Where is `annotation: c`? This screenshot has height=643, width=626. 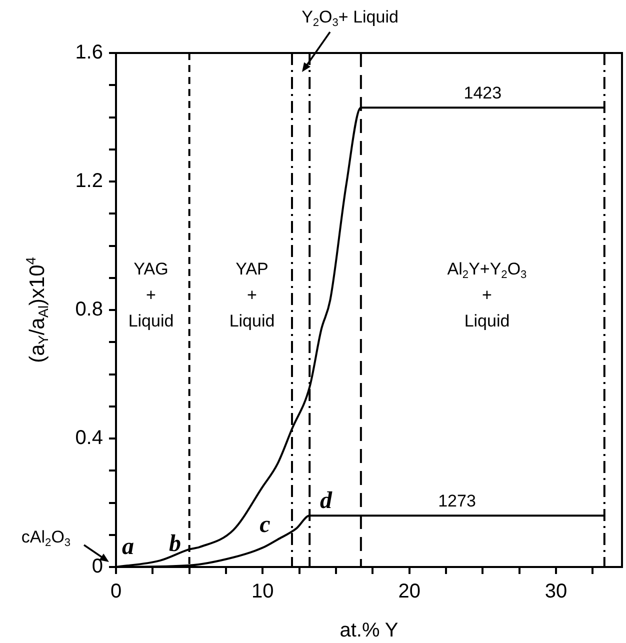
annotation: c is located at coordinates (265, 525).